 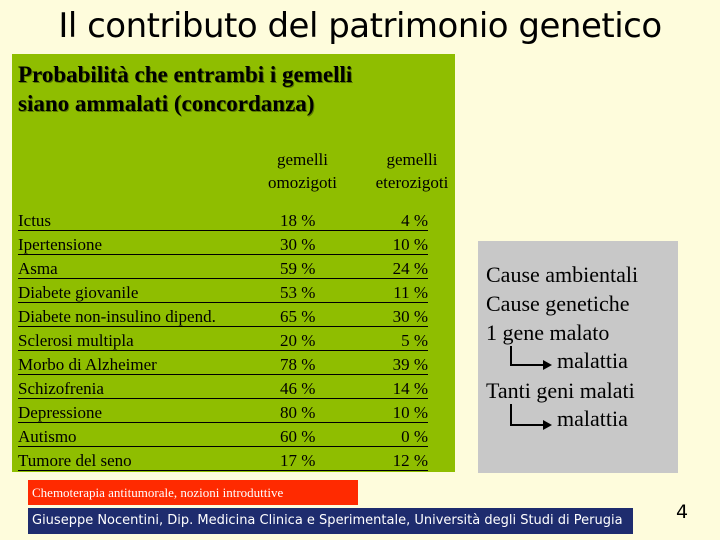 What do you see at coordinates (298, 460) in the screenshot?
I see `homozygotic-value: 17 %` at bounding box center [298, 460].